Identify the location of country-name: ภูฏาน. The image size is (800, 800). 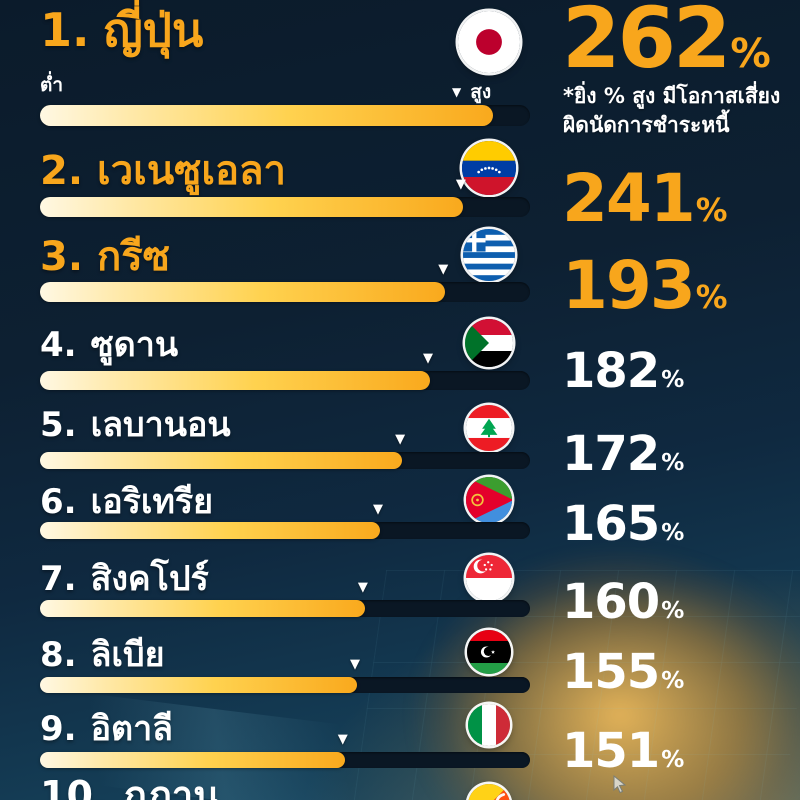
(170, 786).